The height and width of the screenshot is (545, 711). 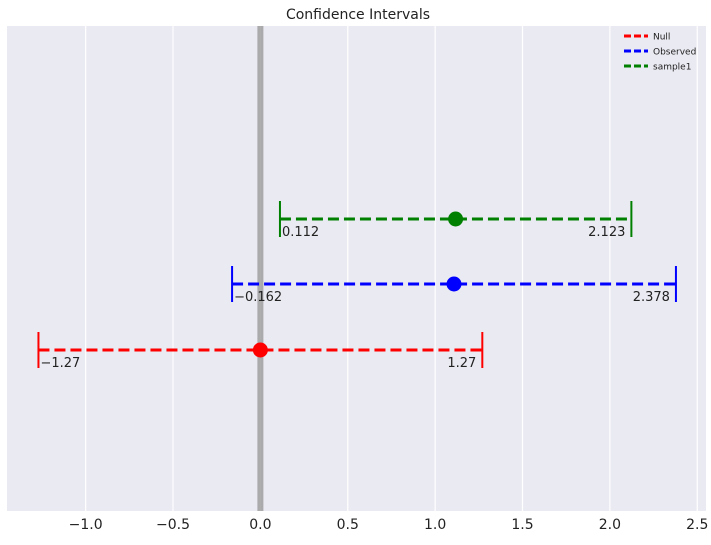 What do you see at coordinates (86, 525) in the screenshot?
I see `x-tick-label: −1.0` at bounding box center [86, 525].